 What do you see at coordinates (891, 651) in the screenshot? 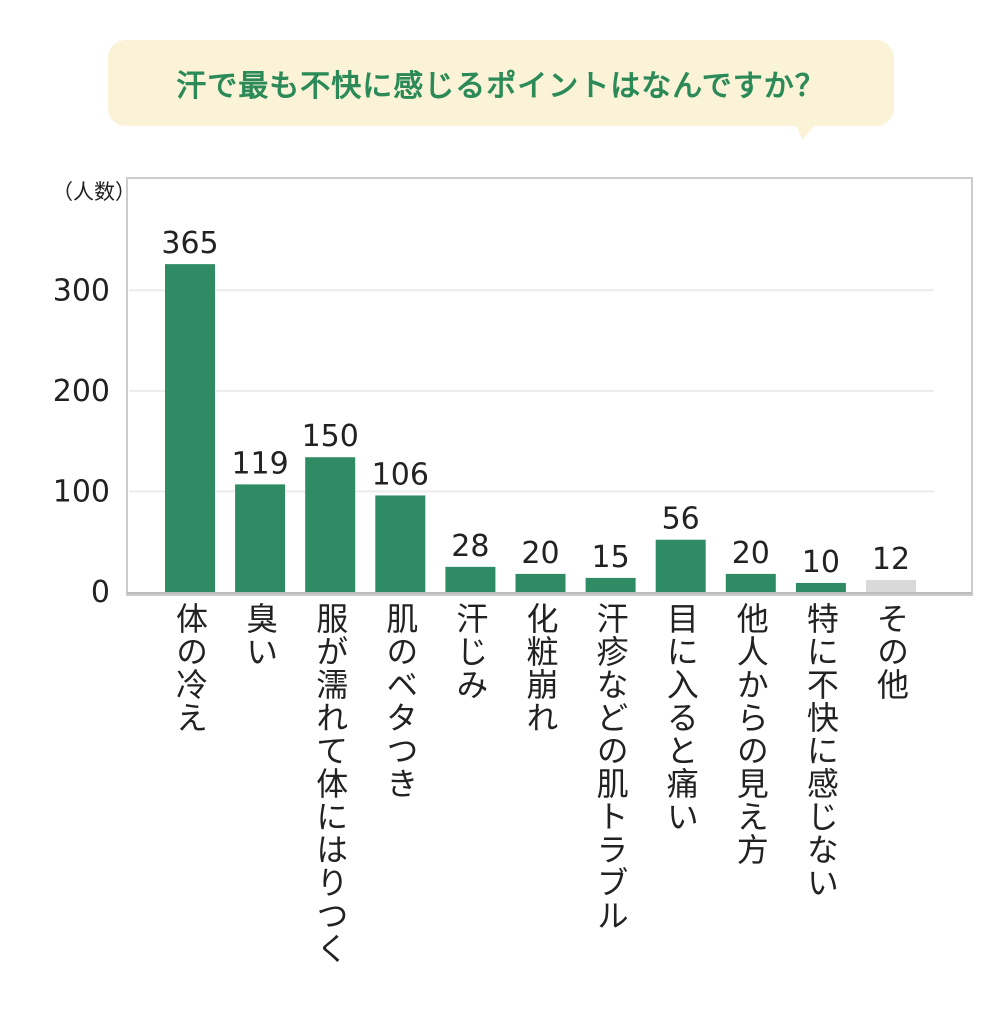
I see `category-label: その他` at bounding box center [891, 651].